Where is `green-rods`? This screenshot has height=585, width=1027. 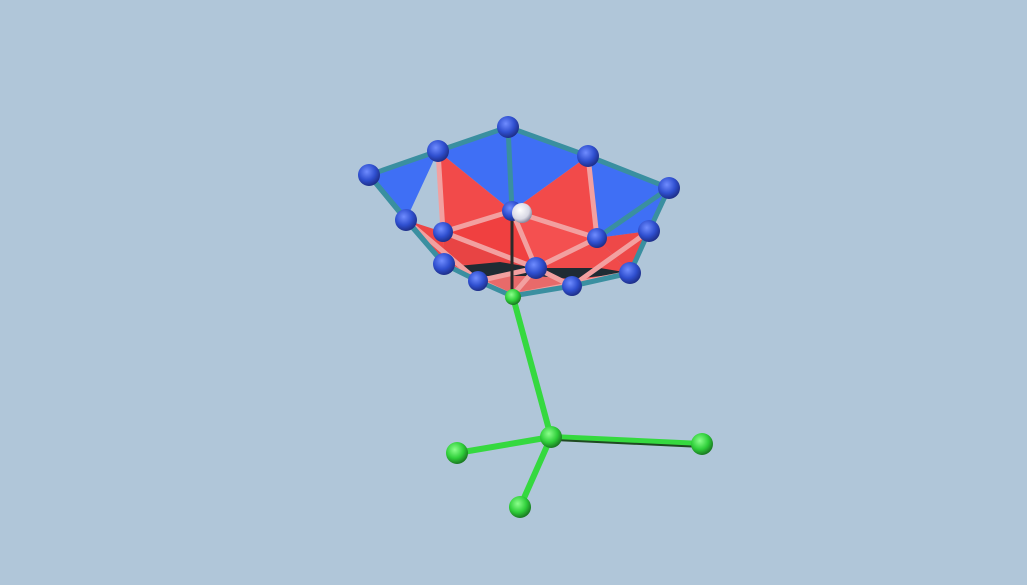 green-rods is located at coordinates (579, 402).